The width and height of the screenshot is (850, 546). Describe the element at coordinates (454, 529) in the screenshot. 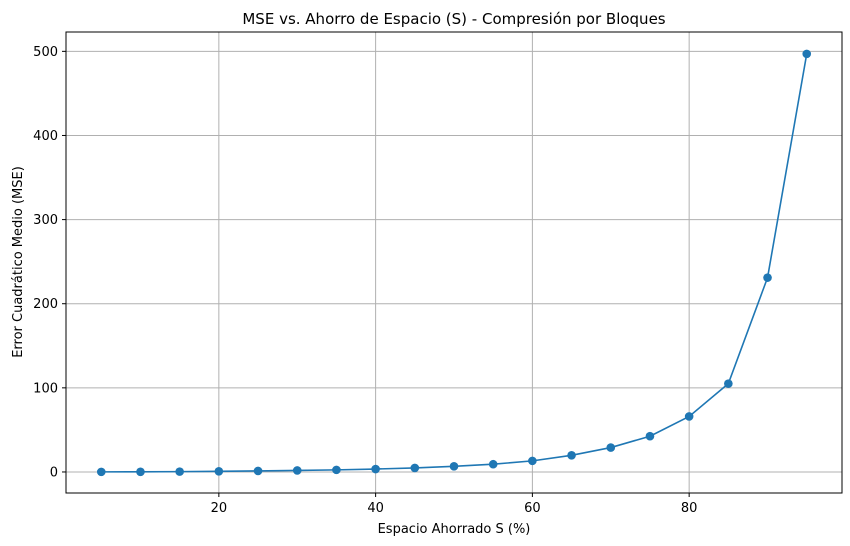

I see `x-axis-label: Espacio Ahorrado S (%)` at that location.